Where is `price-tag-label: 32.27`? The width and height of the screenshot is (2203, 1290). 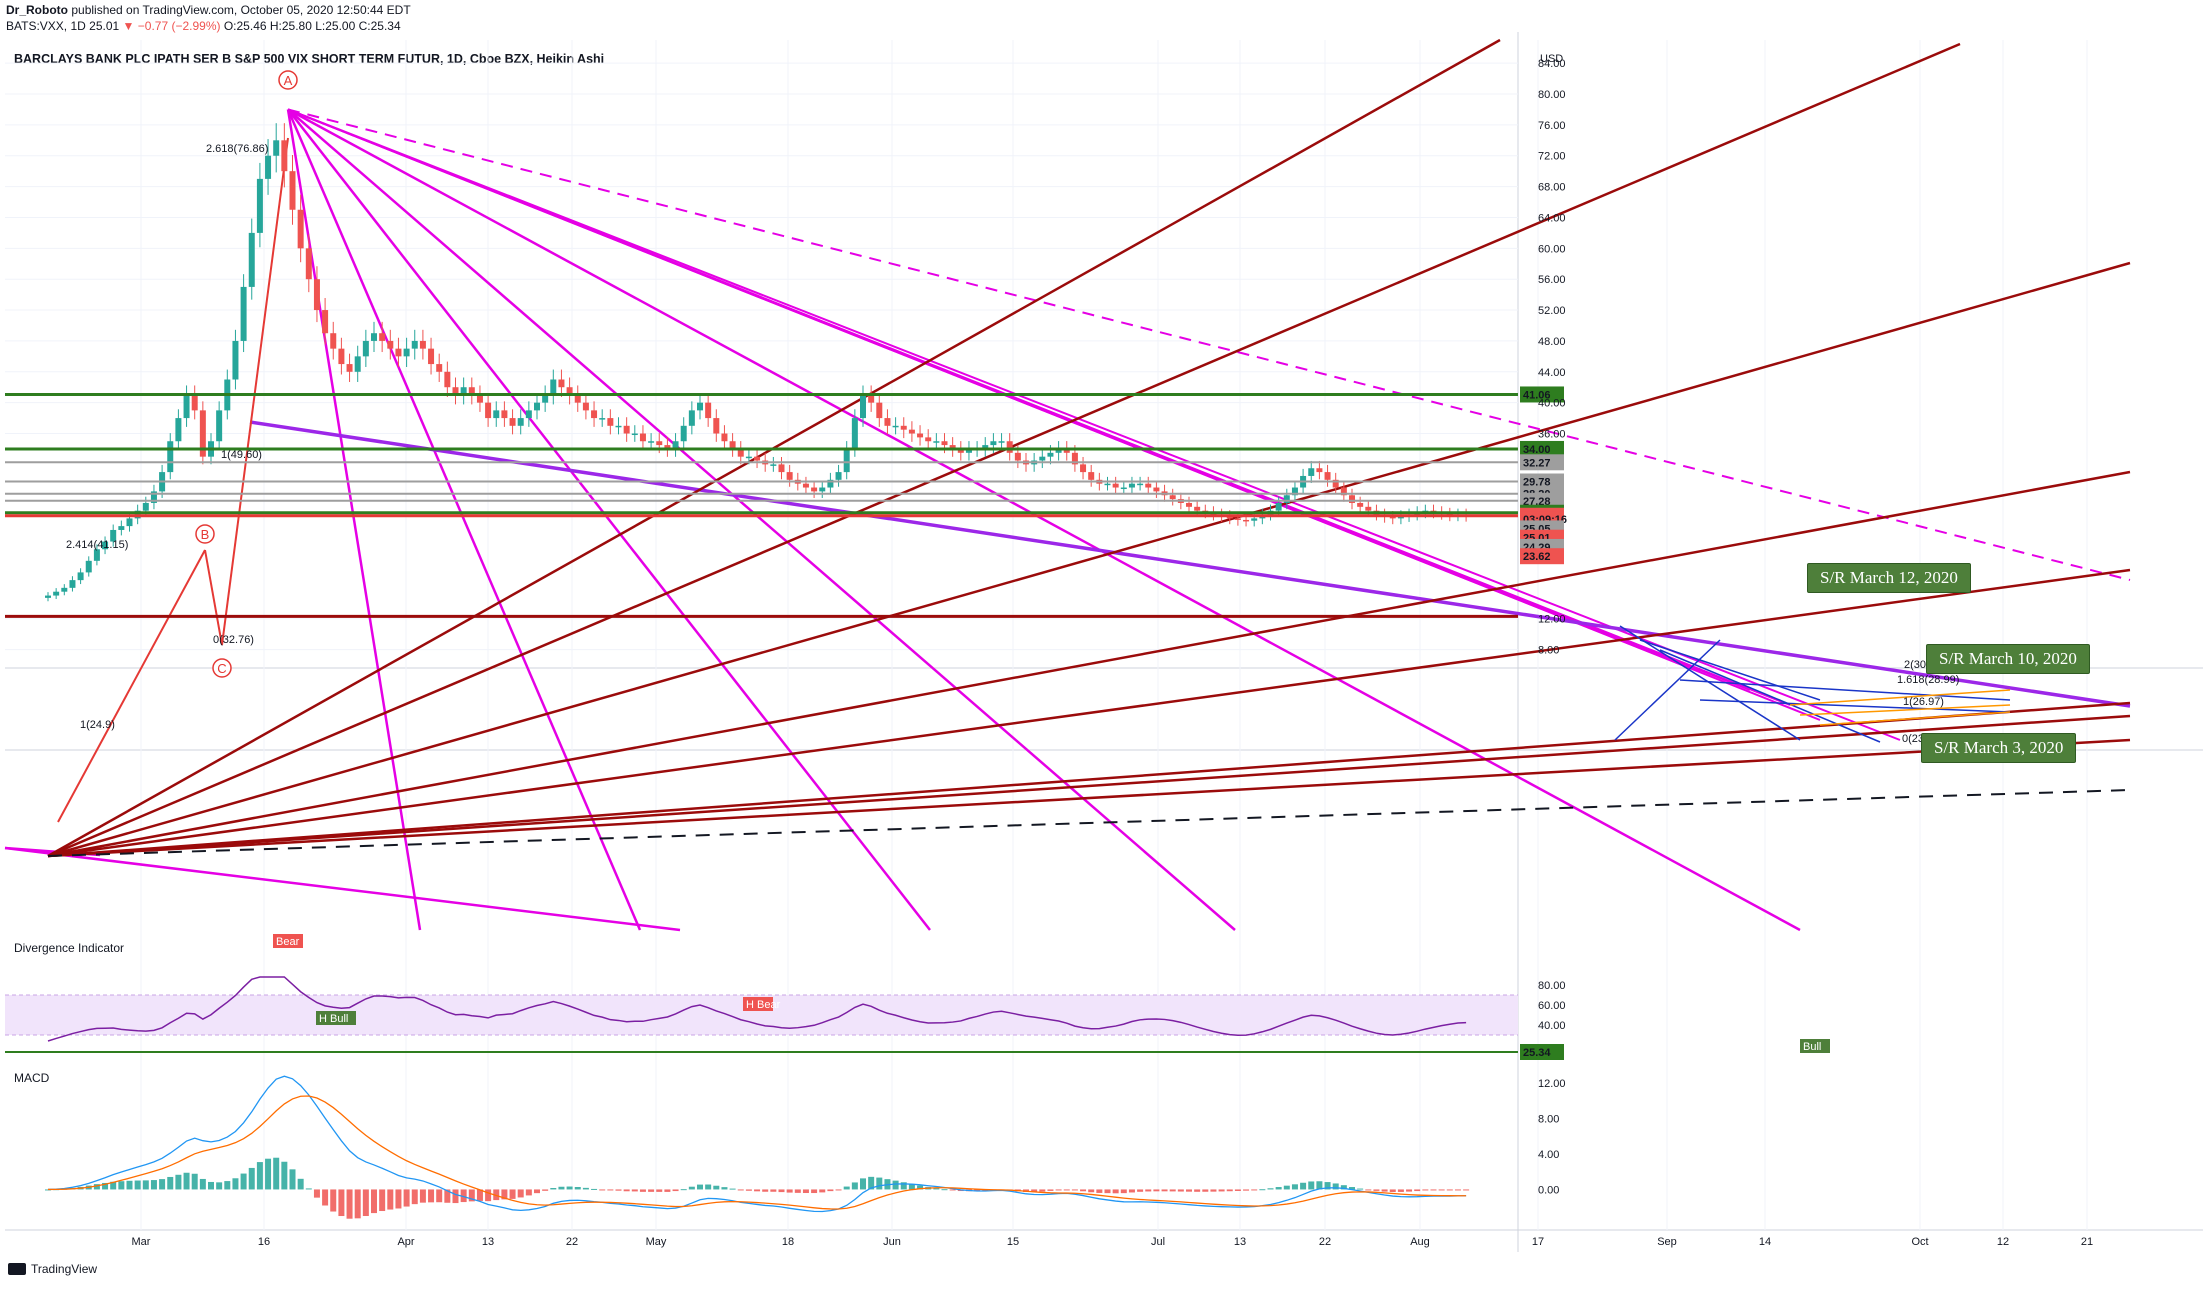
price-tag-label: 32.27 is located at coordinates (1537, 463).